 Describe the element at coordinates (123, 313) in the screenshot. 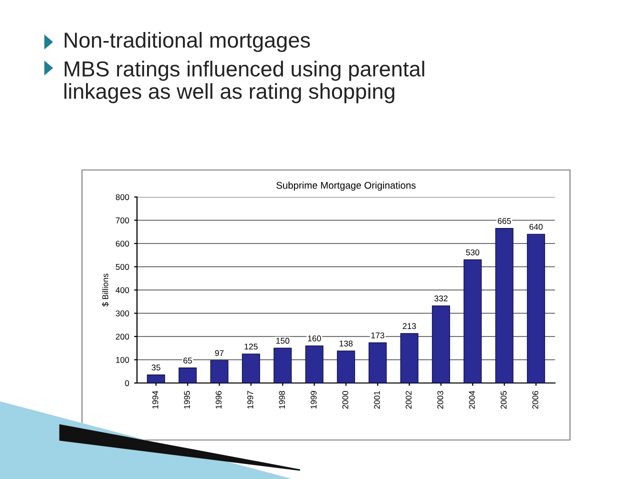

I see `y-tick-label: 300` at that location.